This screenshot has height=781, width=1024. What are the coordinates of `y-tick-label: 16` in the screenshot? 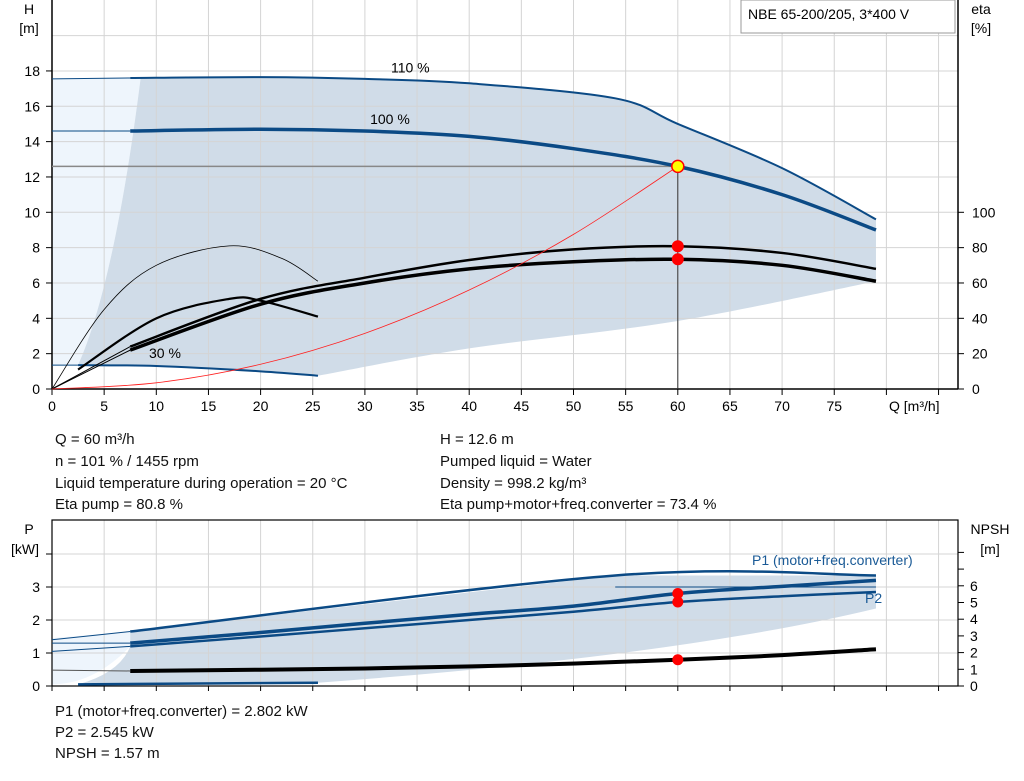 It's located at (32, 106).